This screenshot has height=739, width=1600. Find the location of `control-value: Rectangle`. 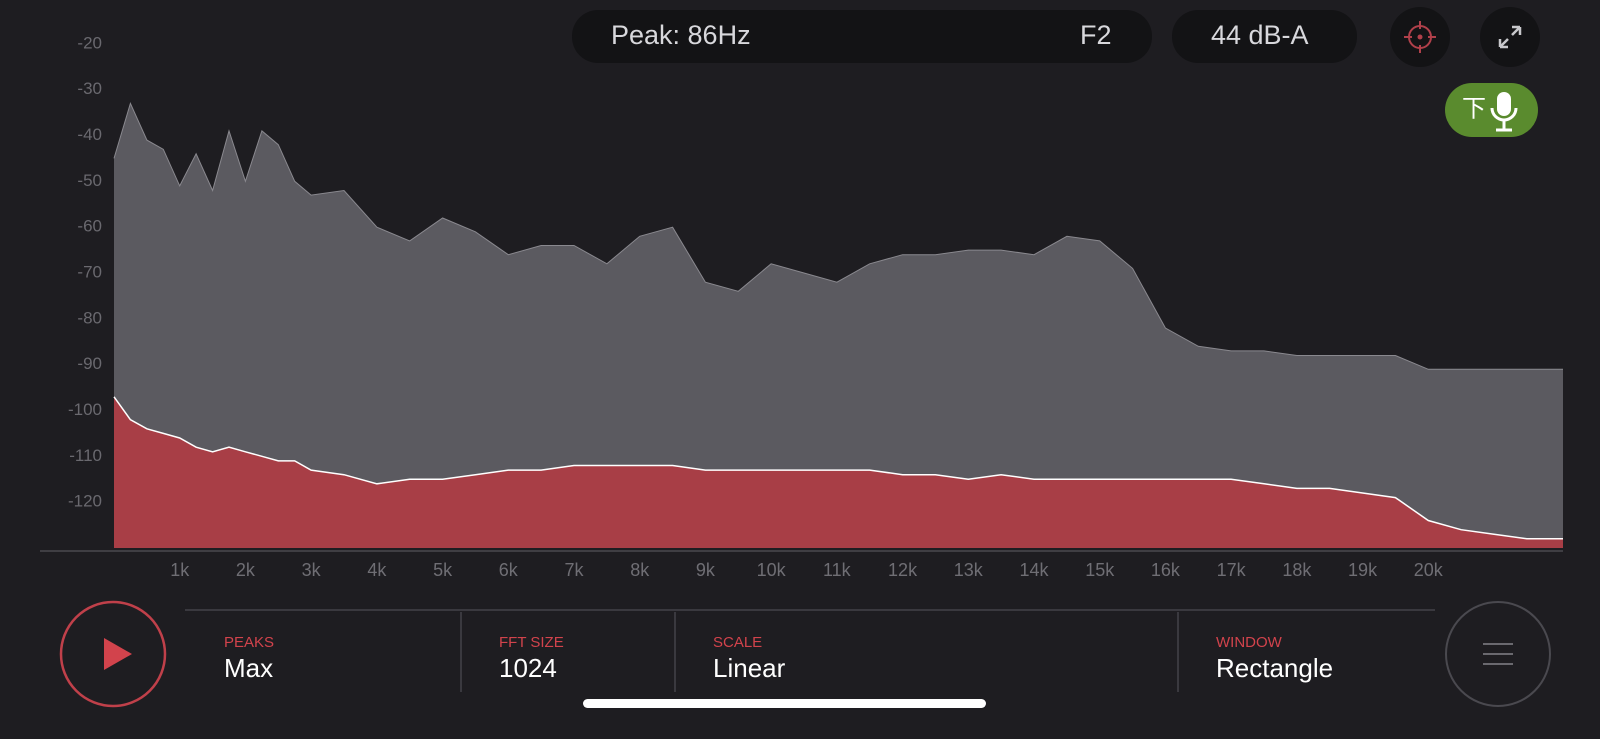

control-value: Rectangle is located at coordinates (1274, 668).